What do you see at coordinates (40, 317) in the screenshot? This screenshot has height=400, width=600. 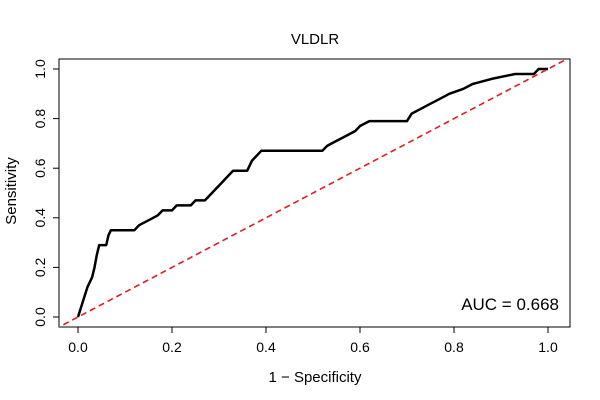 I see `y-tick-label: 0.0` at bounding box center [40, 317].